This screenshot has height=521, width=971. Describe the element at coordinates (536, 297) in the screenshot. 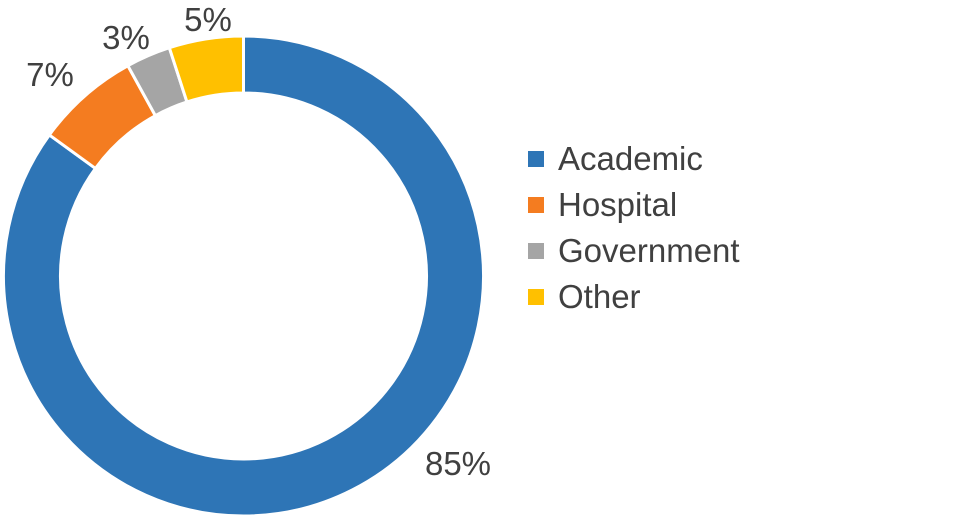

I see `legend-swatch-other` at that location.